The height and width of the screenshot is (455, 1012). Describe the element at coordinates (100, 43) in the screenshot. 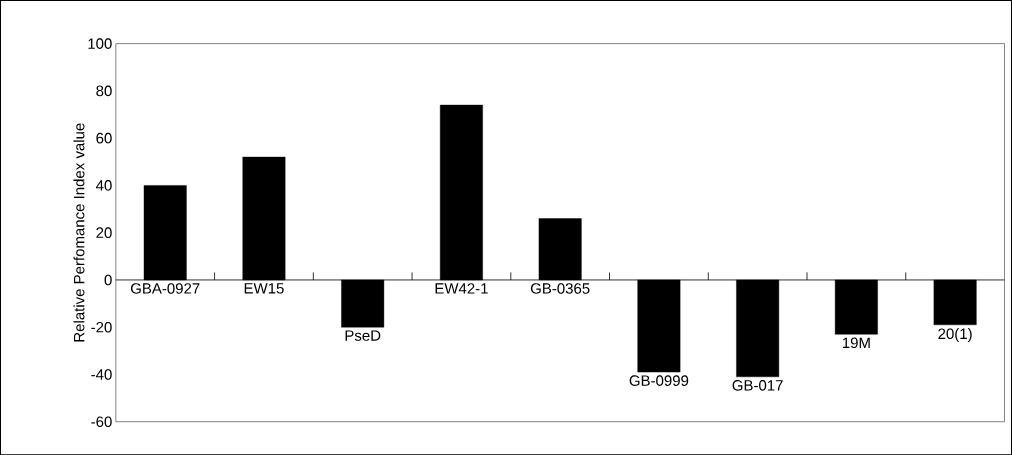

I see `y-tick-label: 100` at that location.